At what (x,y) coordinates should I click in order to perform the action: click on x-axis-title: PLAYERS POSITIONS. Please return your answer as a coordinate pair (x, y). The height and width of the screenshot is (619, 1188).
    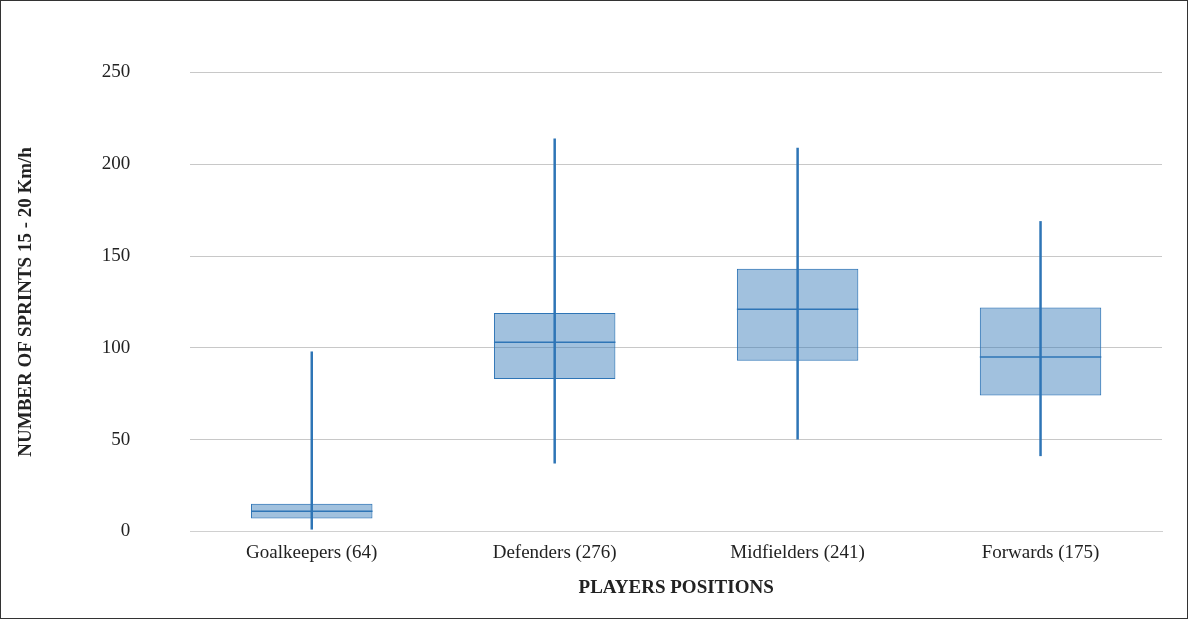
    Looking at the image, I should click on (676, 586).